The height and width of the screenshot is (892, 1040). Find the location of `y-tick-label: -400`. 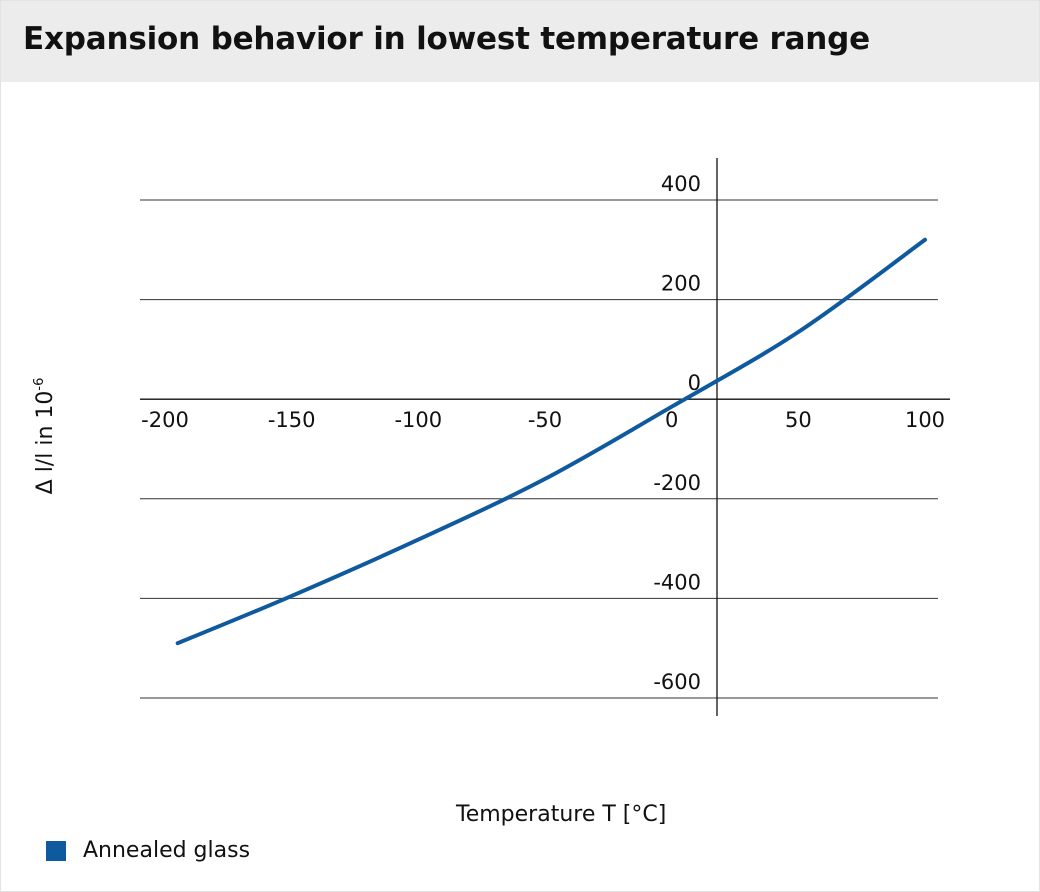

y-tick-label: -400 is located at coordinates (677, 582).